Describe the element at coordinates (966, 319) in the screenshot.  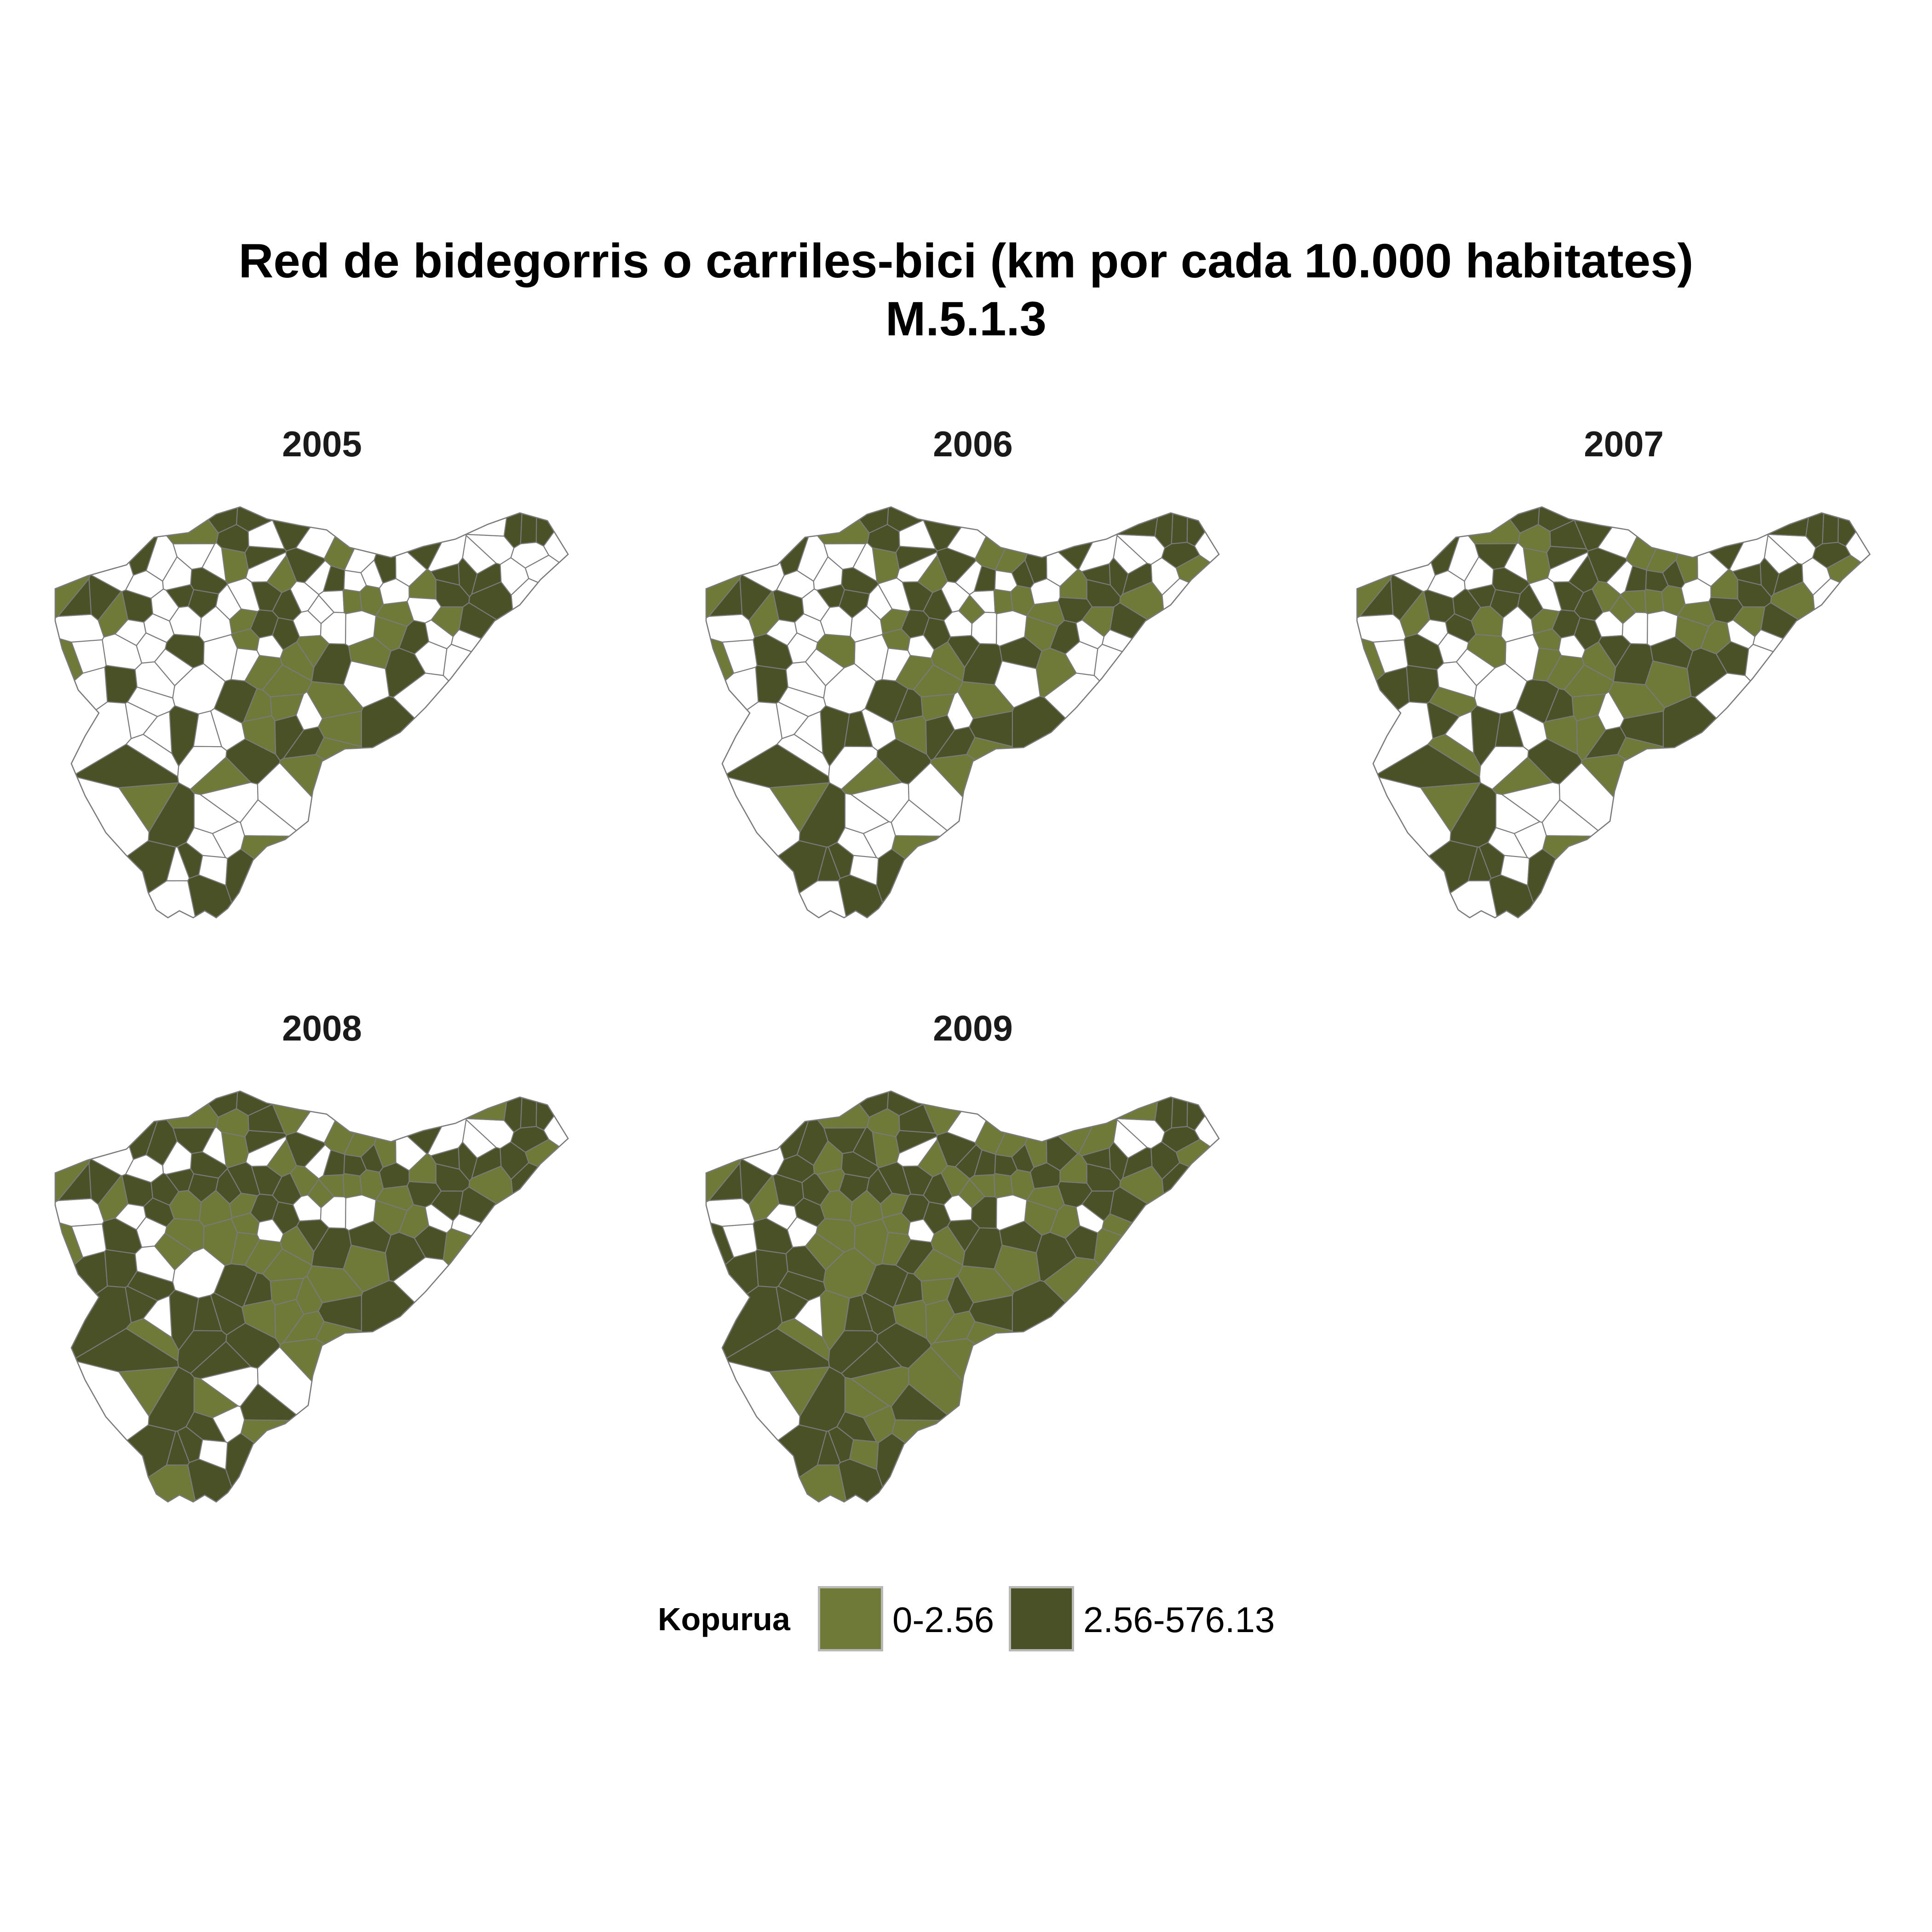
I see `chart-subtitle: M.5.1.3` at that location.